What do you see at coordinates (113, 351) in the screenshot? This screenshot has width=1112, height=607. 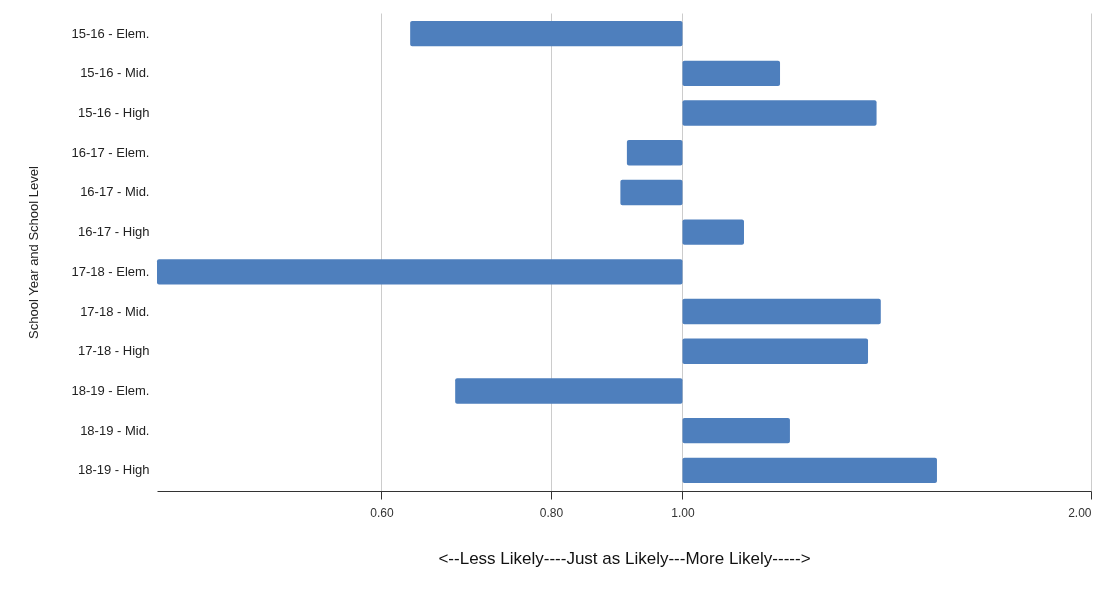 I see `y-tick-label: 17-18 - High` at bounding box center [113, 351].